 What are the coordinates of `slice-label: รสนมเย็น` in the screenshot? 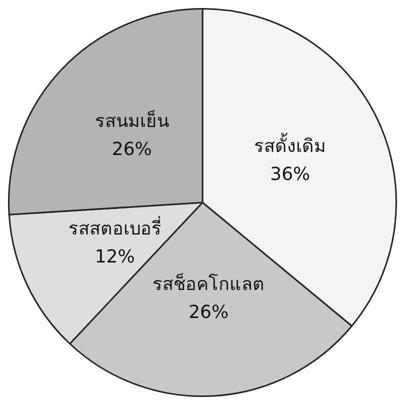 It's located at (131, 120).